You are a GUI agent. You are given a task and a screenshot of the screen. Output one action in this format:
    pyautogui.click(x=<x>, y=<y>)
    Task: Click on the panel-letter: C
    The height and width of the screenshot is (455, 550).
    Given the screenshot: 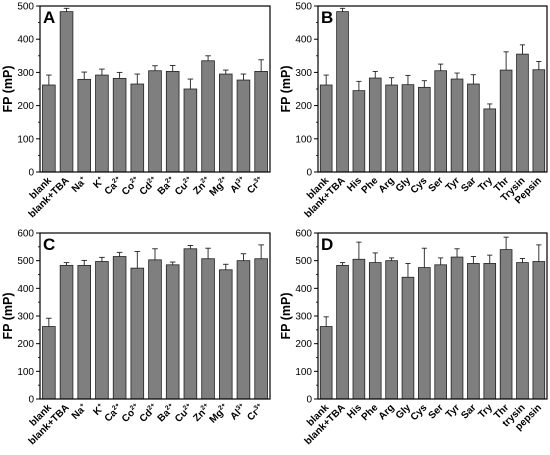 What is the action you would take?
    pyautogui.click(x=49, y=244)
    